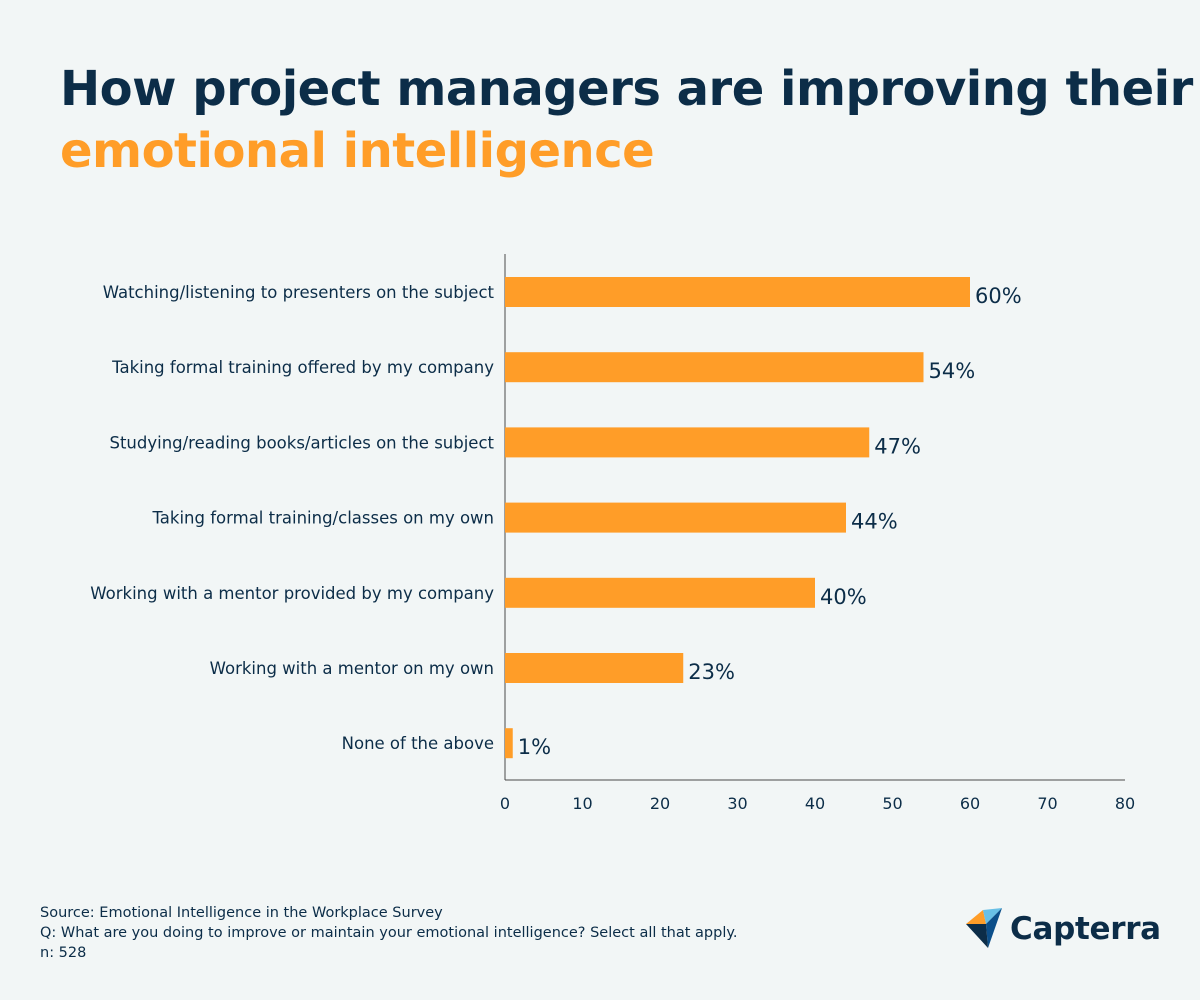 The width and height of the screenshot is (1200, 1000). What do you see at coordinates (874, 522) in the screenshot?
I see `data-label: 44%` at bounding box center [874, 522].